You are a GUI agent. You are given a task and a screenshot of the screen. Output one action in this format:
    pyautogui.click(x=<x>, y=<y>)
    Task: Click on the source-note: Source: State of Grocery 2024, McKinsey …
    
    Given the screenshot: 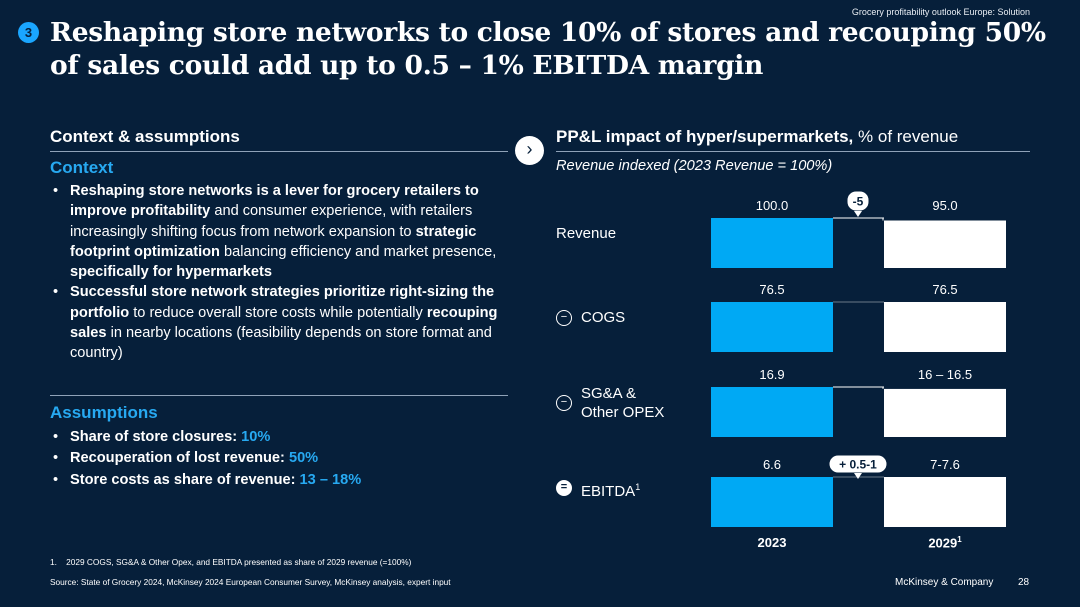 What is the action you would take?
    pyautogui.click(x=250, y=582)
    